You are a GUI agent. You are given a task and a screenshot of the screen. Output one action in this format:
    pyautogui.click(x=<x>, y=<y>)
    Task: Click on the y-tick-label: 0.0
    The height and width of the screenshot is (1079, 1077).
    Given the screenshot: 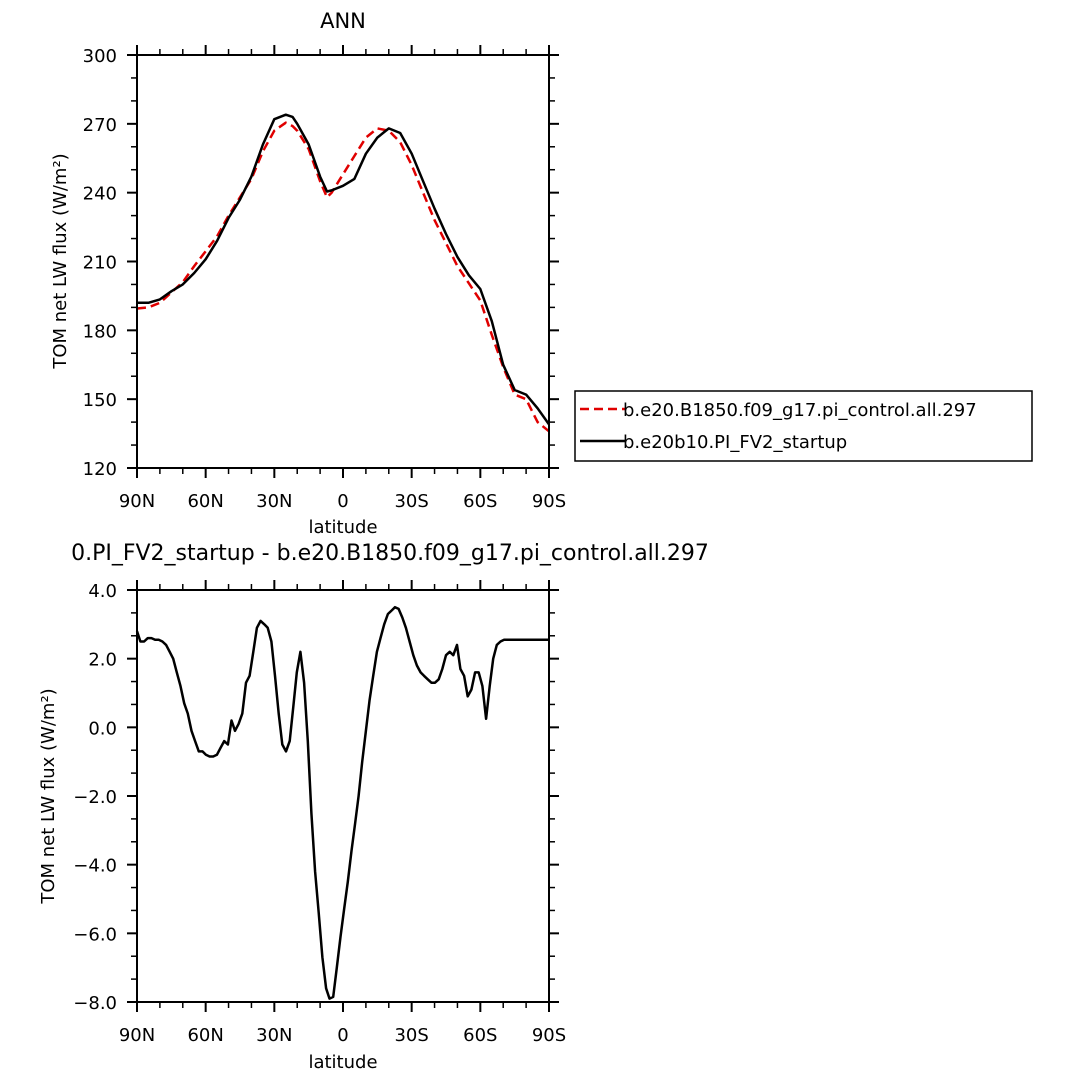 What is the action you would take?
    pyautogui.click(x=102, y=728)
    